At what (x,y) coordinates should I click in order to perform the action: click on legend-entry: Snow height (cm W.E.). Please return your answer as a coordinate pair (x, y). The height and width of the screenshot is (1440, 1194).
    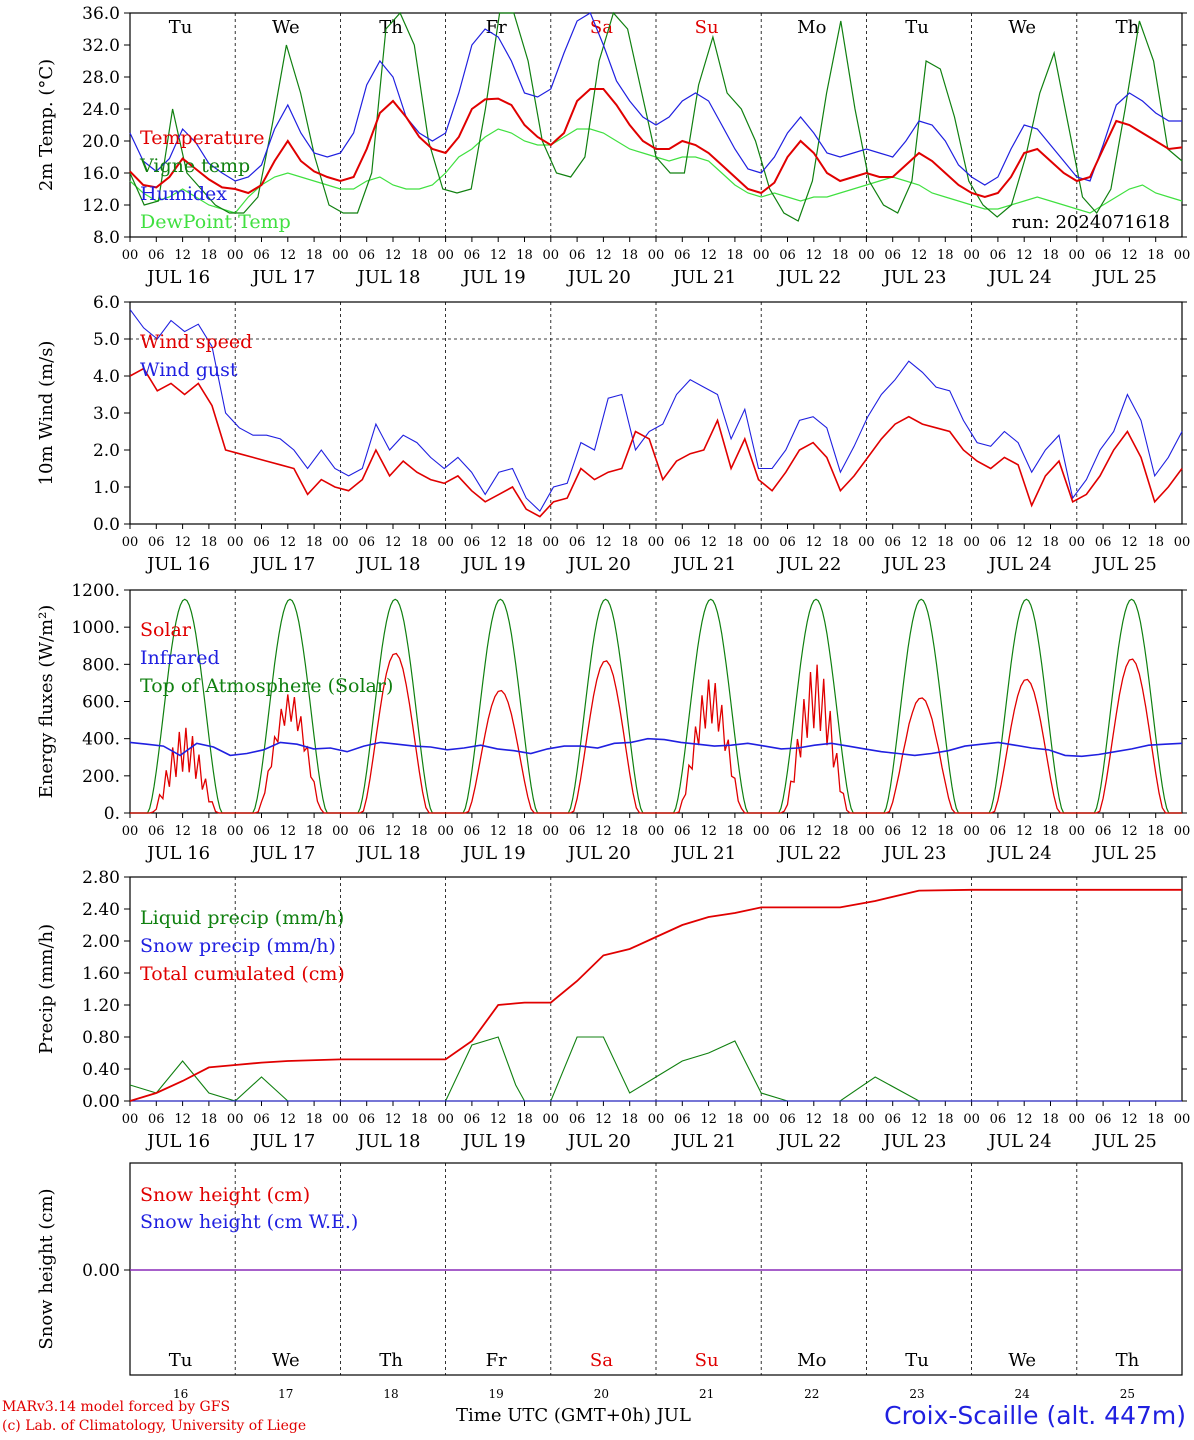
    Looking at the image, I should click on (249, 1222).